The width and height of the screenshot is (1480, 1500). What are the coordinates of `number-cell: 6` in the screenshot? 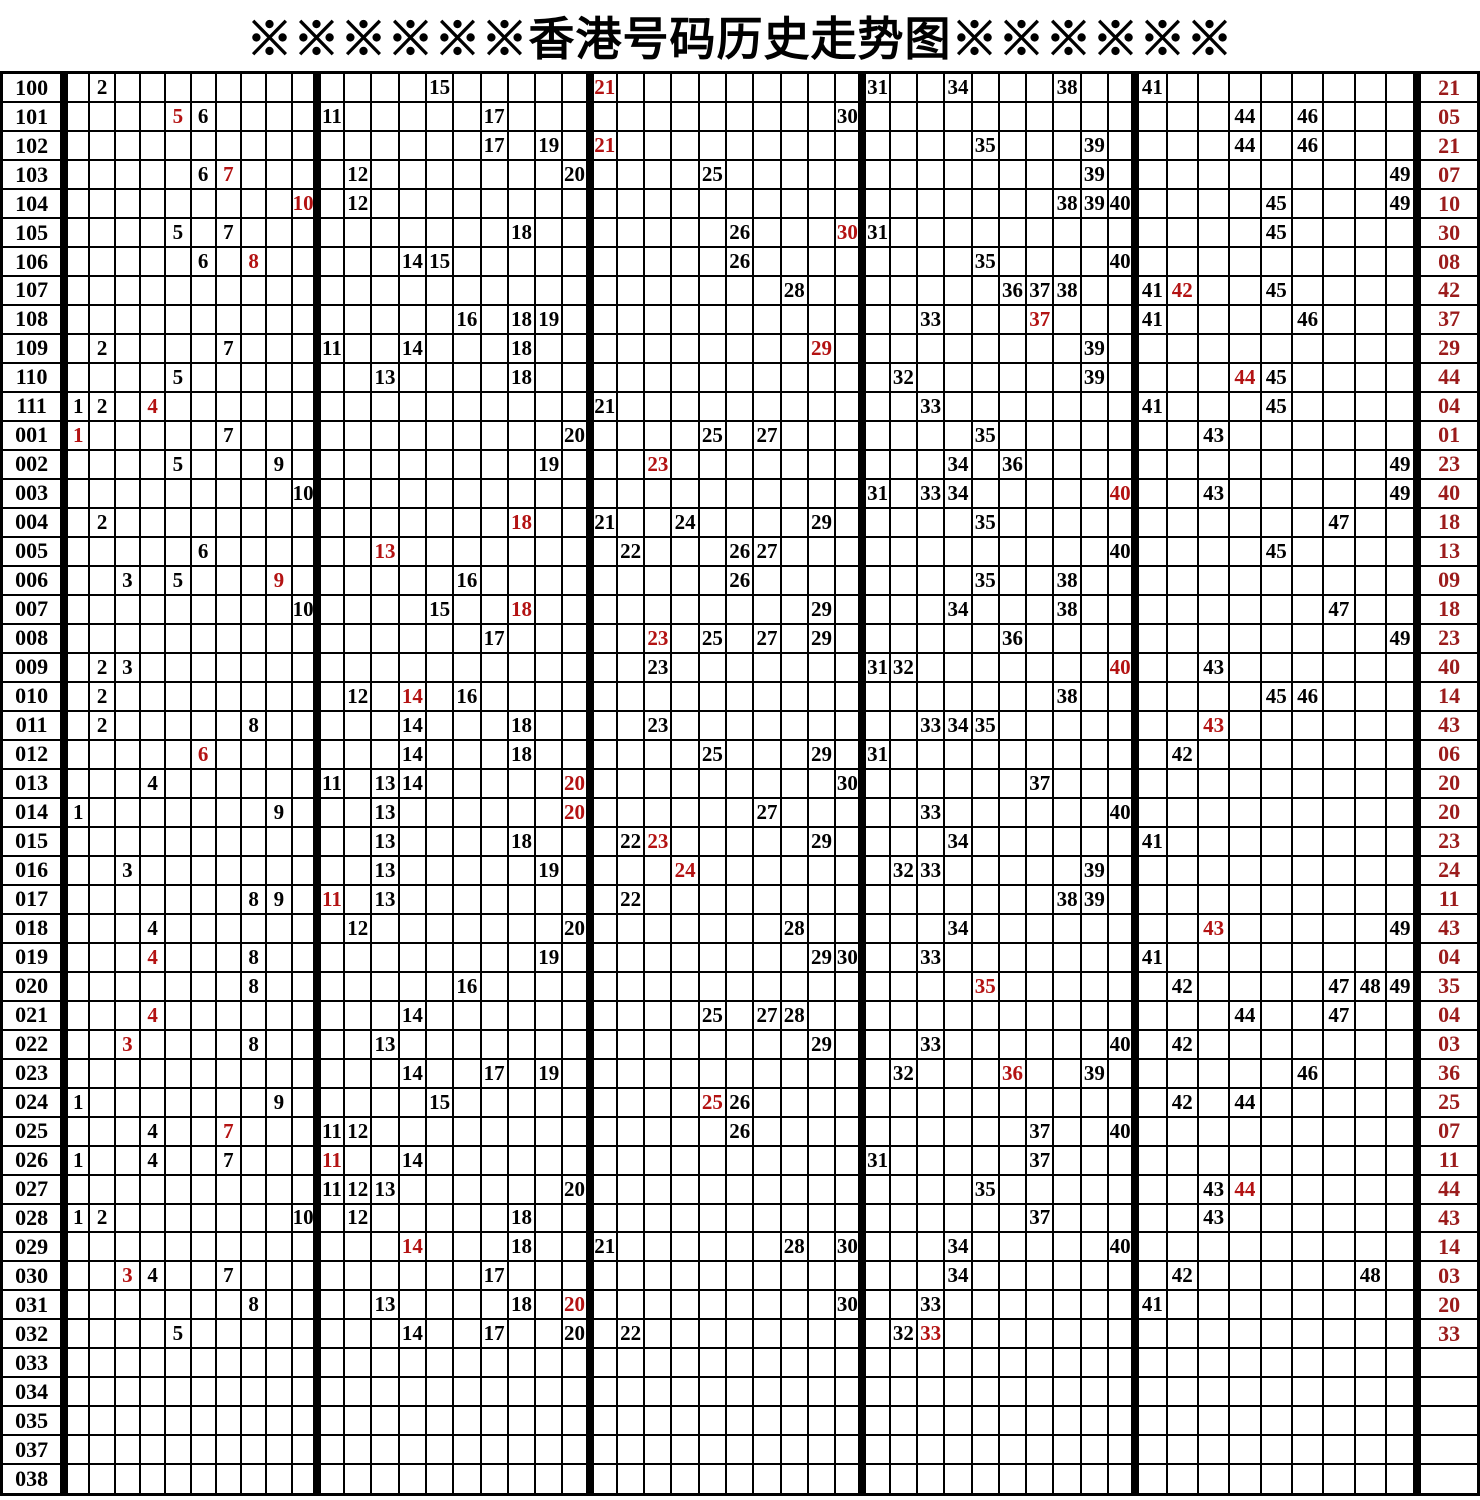 It's located at (203, 175).